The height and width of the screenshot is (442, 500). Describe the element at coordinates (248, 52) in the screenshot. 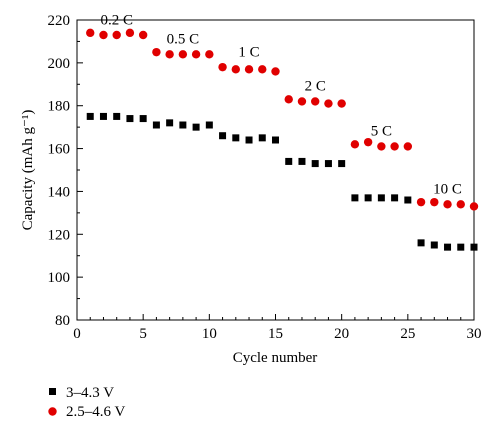

I see `rate-label: 1 C` at that location.